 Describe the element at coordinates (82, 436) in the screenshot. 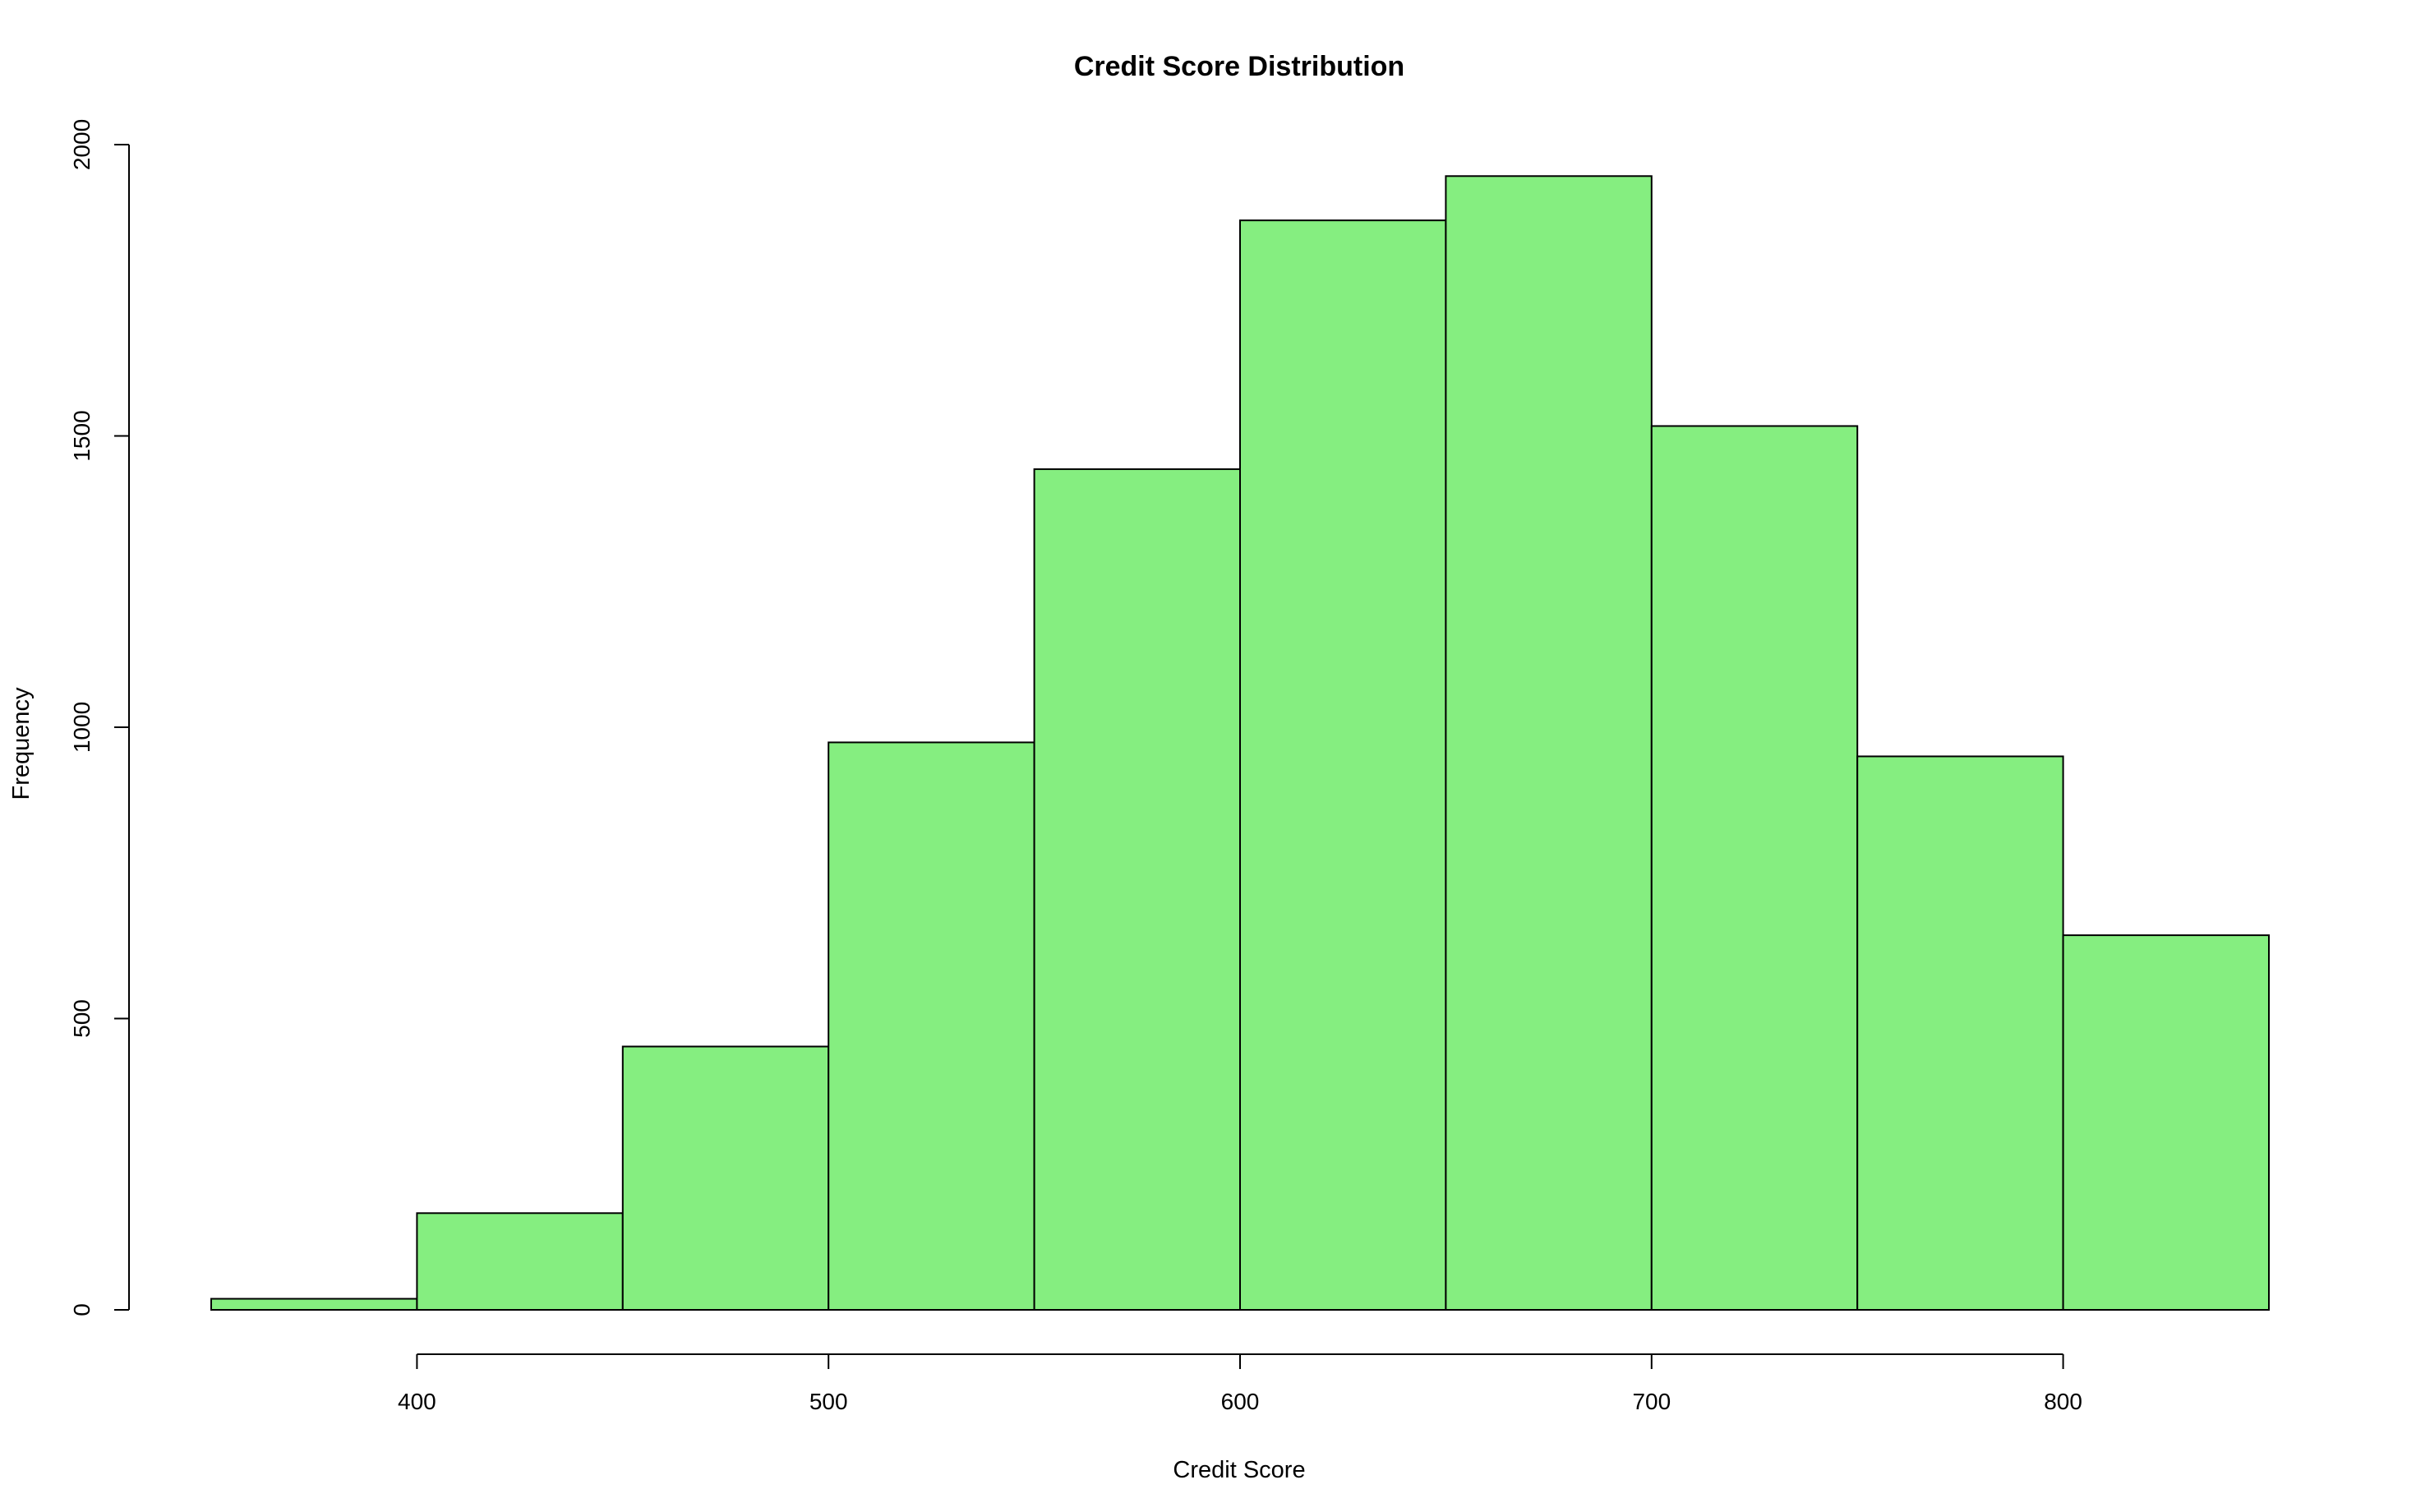

I see `y-tick-label: 1500` at that location.